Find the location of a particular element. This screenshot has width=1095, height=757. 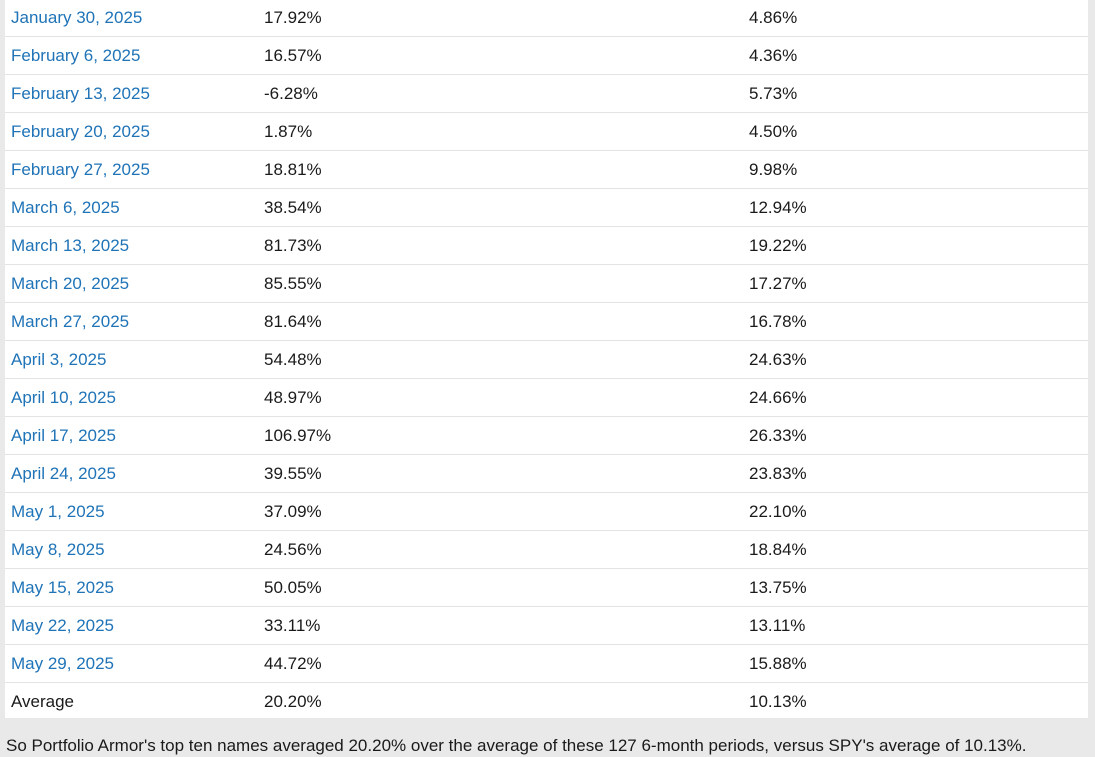

portfolio-return-cell: 44.72% is located at coordinates (500, 663).